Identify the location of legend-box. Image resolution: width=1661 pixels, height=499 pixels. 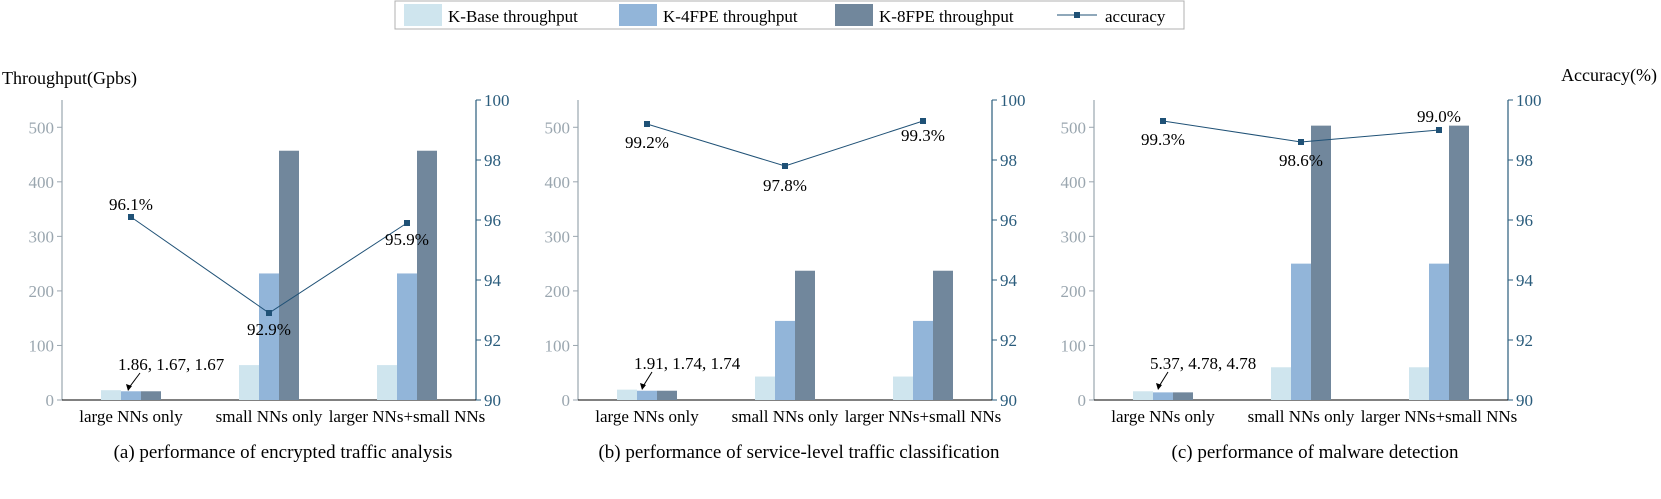
(789, 15).